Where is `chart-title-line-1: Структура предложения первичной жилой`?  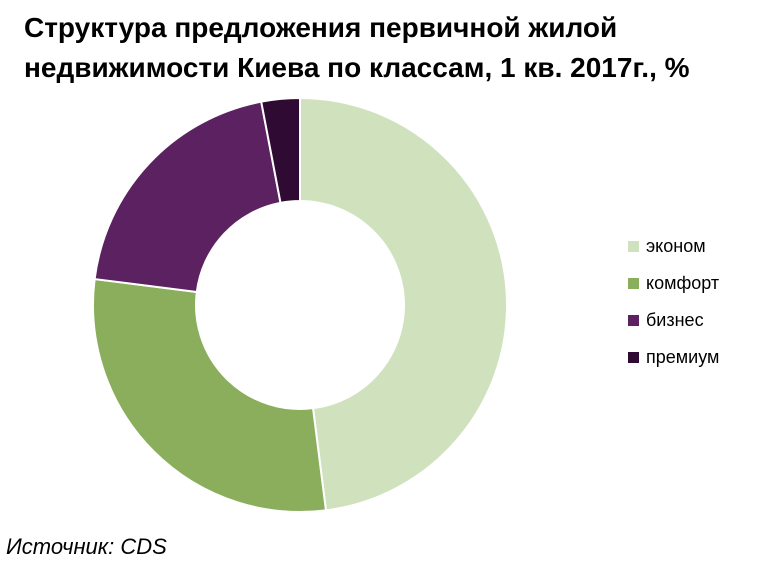
chart-title-line-1: Структура предложения первичной жилой is located at coordinates (321, 27).